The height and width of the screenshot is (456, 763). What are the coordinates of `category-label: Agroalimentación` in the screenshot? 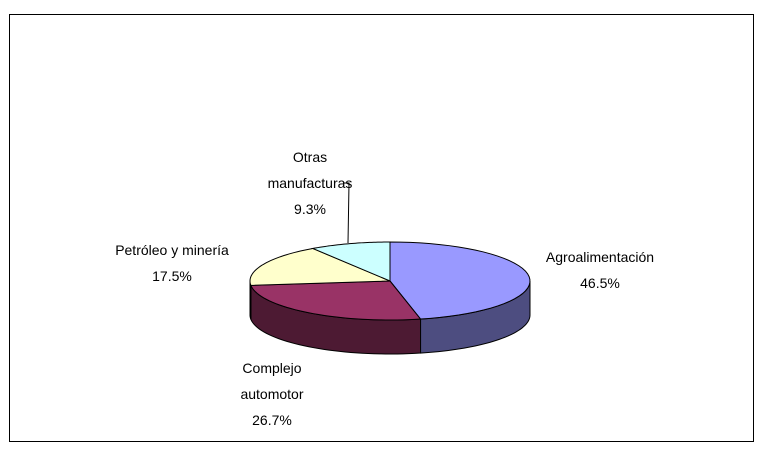 It's located at (600, 257).